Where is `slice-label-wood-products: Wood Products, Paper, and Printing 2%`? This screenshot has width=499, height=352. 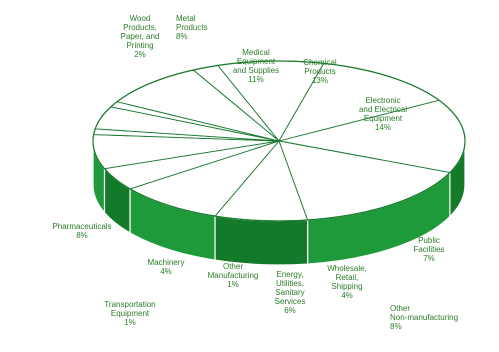
slice-label-wood-products: Wood Products, Paper, and Printing 2% is located at coordinates (140, 36).